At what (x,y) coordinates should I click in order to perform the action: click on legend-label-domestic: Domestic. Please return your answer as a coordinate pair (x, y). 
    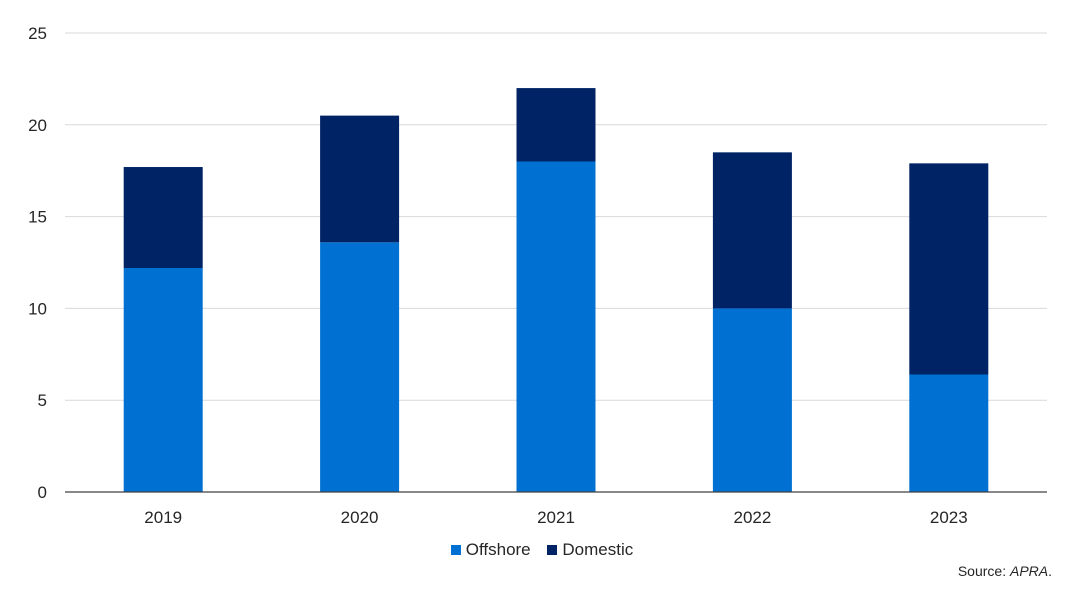
    Looking at the image, I should click on (598, 549).